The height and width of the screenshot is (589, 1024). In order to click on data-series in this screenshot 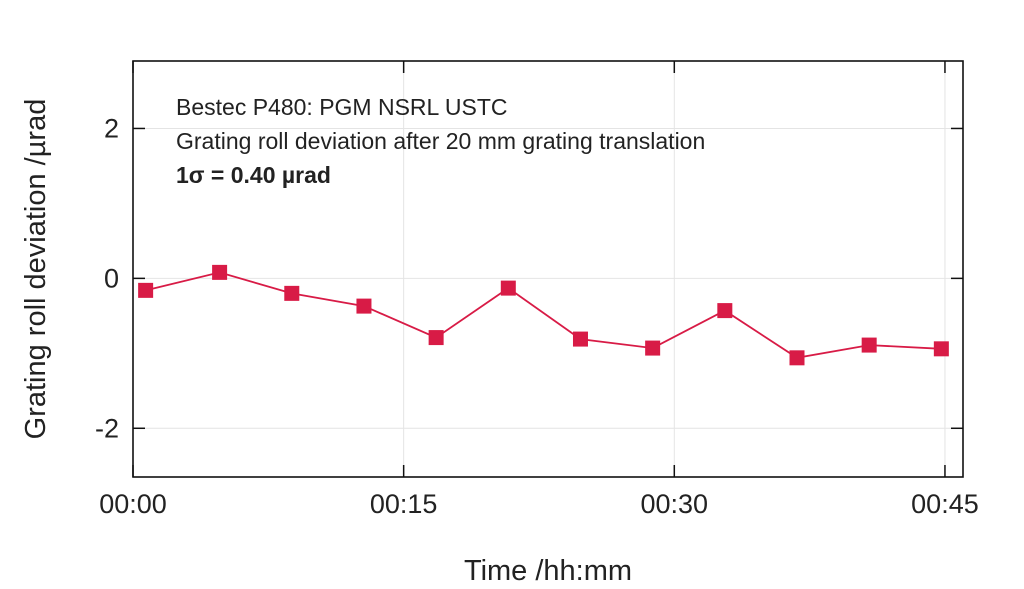, I will do `click(543, 315)`.